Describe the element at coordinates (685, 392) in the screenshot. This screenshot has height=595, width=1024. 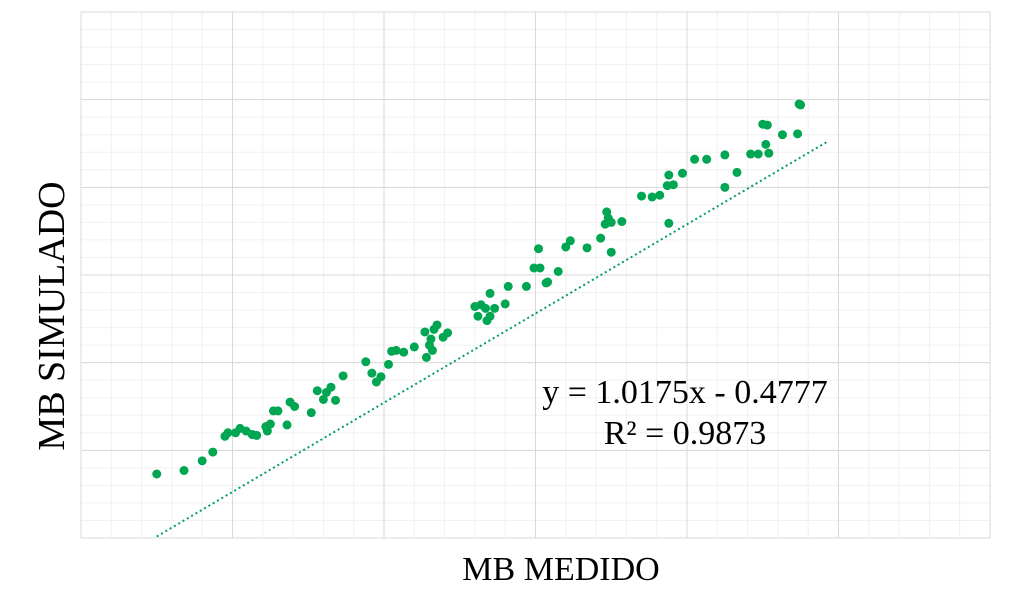
I see `trendline-equation: y = 1.0175x - 0.4777` at that location.